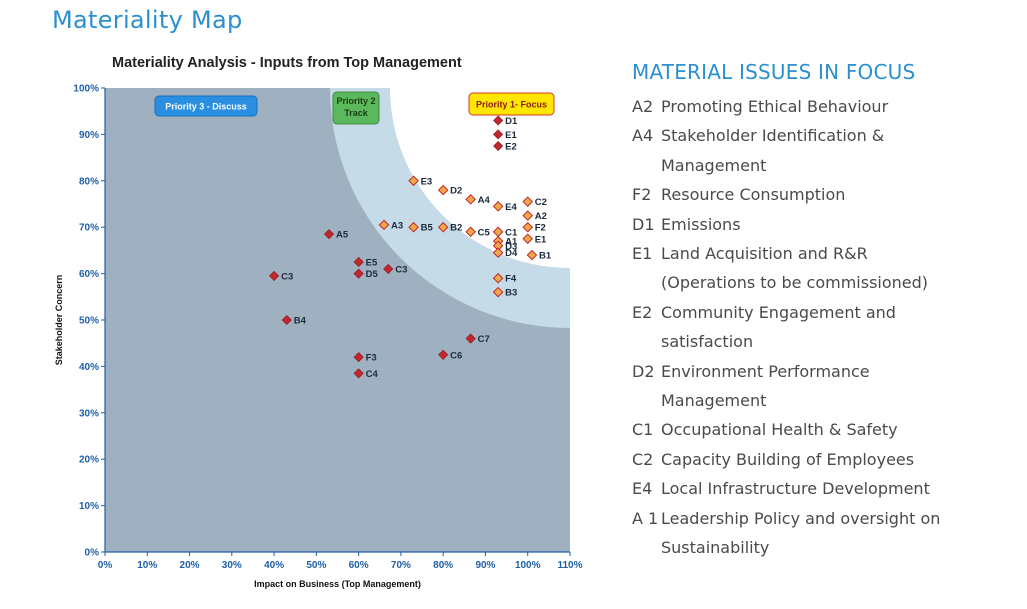 This screenshot has width=1027, height=609. What do you see at coordinates (89, 367) in the screenshot?
I see `y-tick-label: 40%` at bounding box center [89, 367].